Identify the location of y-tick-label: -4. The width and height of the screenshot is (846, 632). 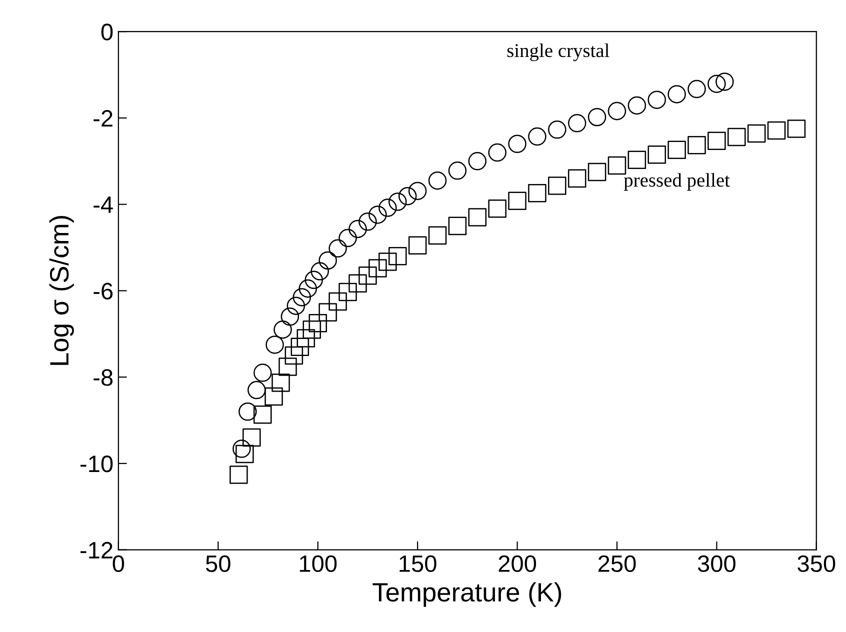
(103, 204).